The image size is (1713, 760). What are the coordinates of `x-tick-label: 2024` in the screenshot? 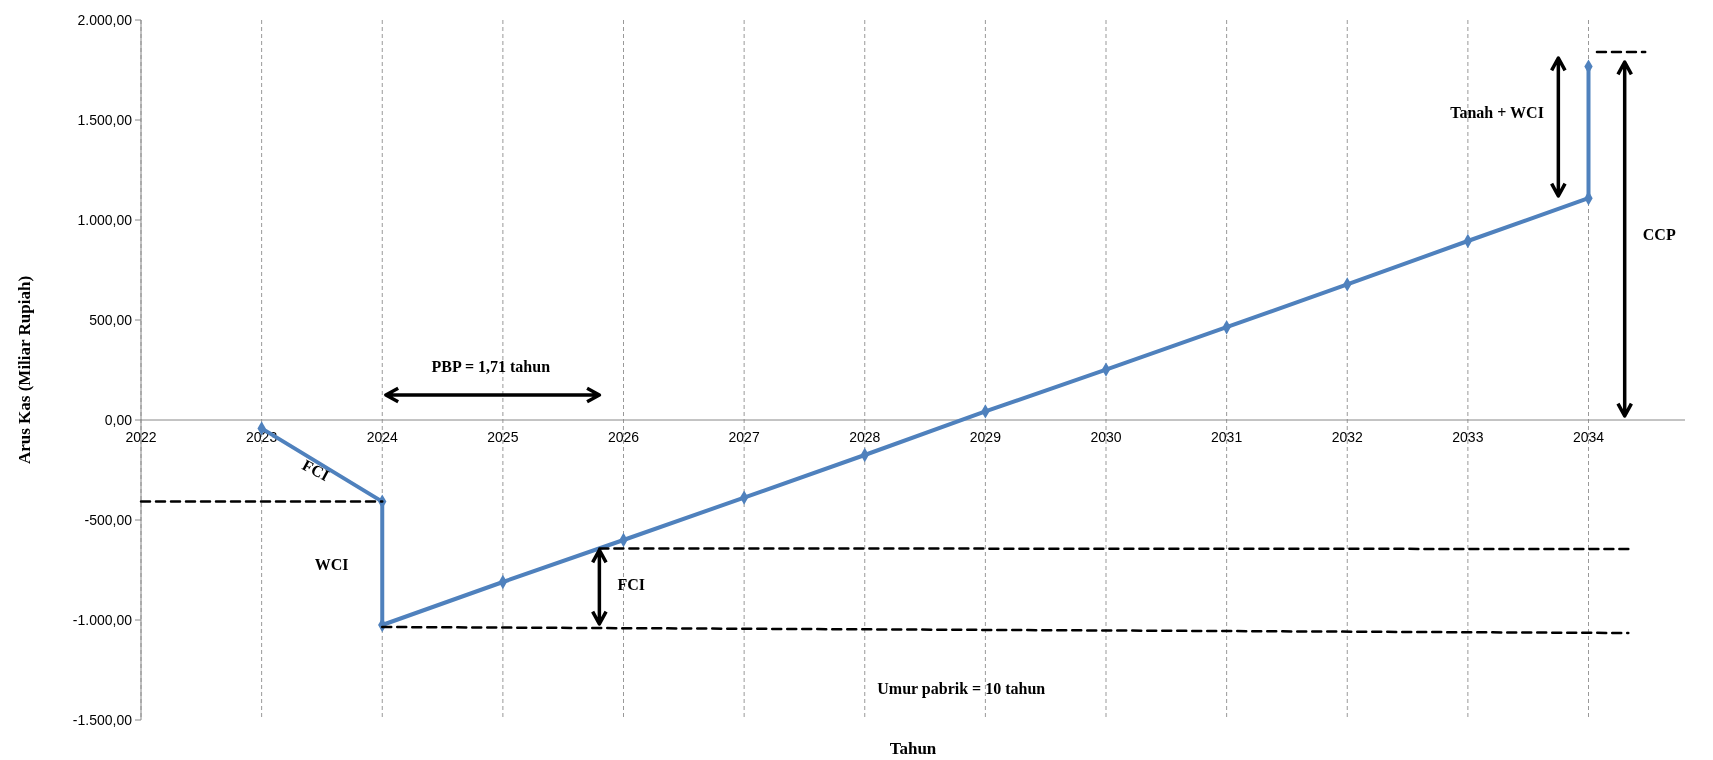 It's located at (382, 437).